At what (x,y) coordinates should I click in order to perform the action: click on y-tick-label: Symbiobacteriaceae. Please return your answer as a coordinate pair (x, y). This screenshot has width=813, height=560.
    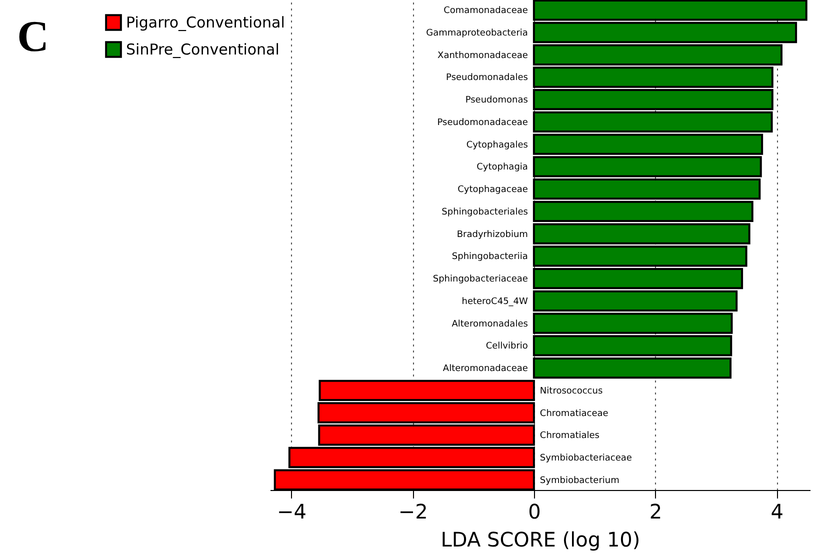
    Looking at the image, I should click on (586, 459).